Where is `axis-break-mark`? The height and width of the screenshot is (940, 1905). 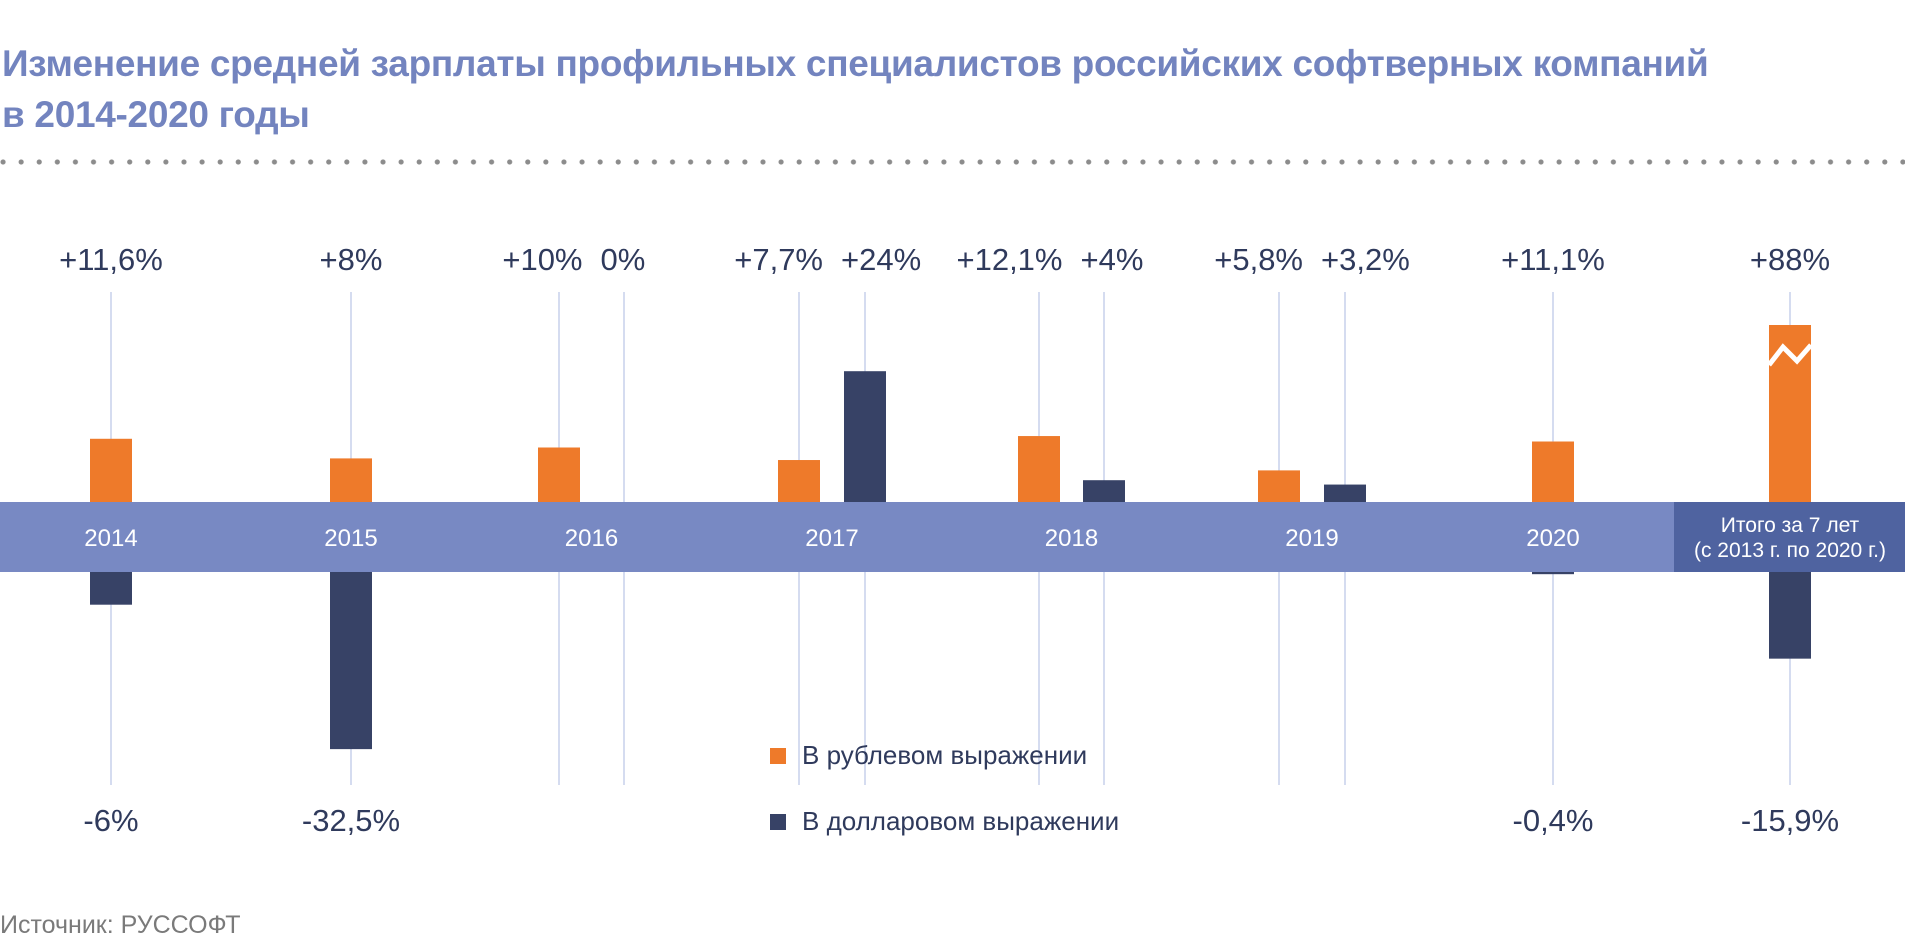 axis-break-mark is located at coordinates (1790, 355).